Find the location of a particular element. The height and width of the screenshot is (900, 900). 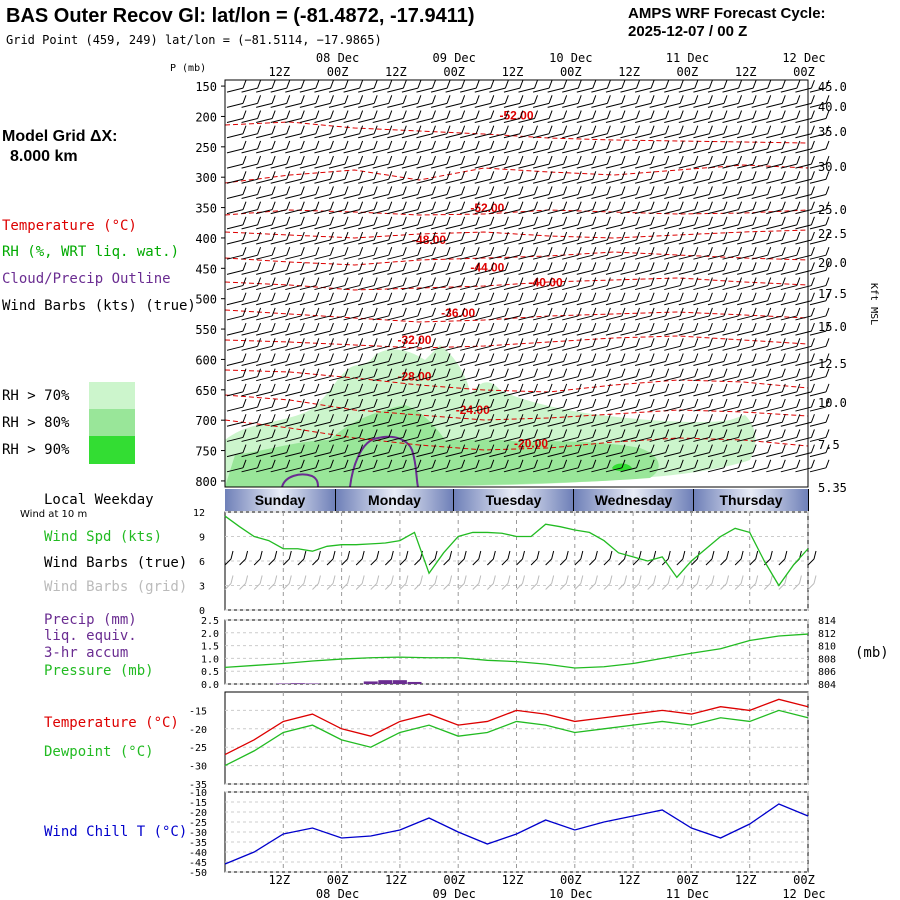

surface-wind-barb is located at coordinates (550, 558).